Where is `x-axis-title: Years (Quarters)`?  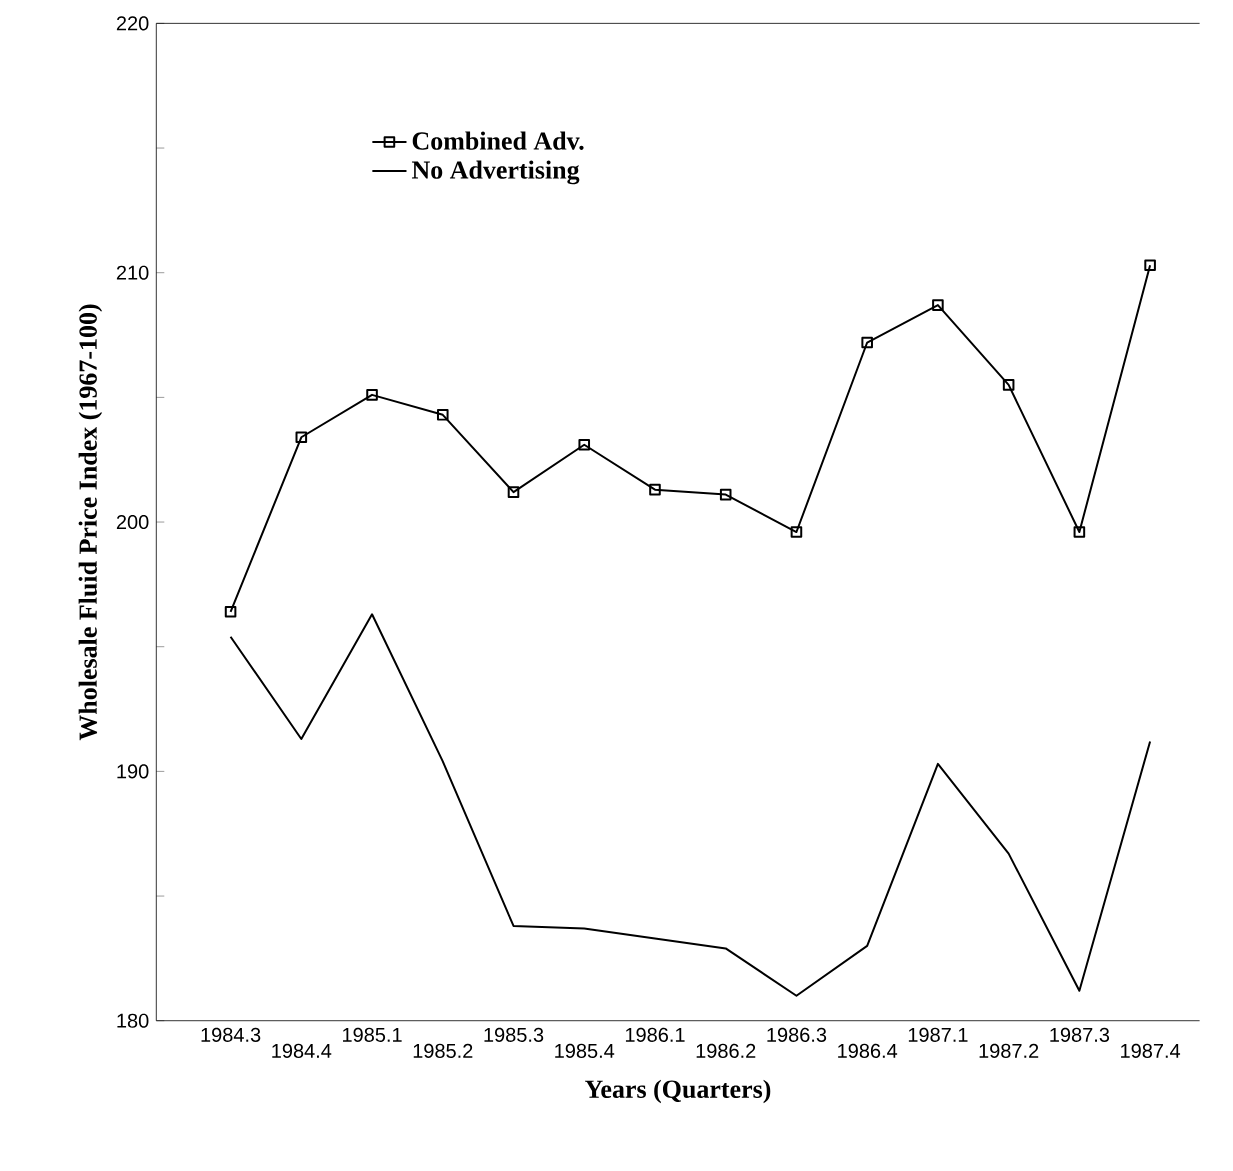
x-axis-title: Years (Quarters) is located at coordinates (678, 1091).